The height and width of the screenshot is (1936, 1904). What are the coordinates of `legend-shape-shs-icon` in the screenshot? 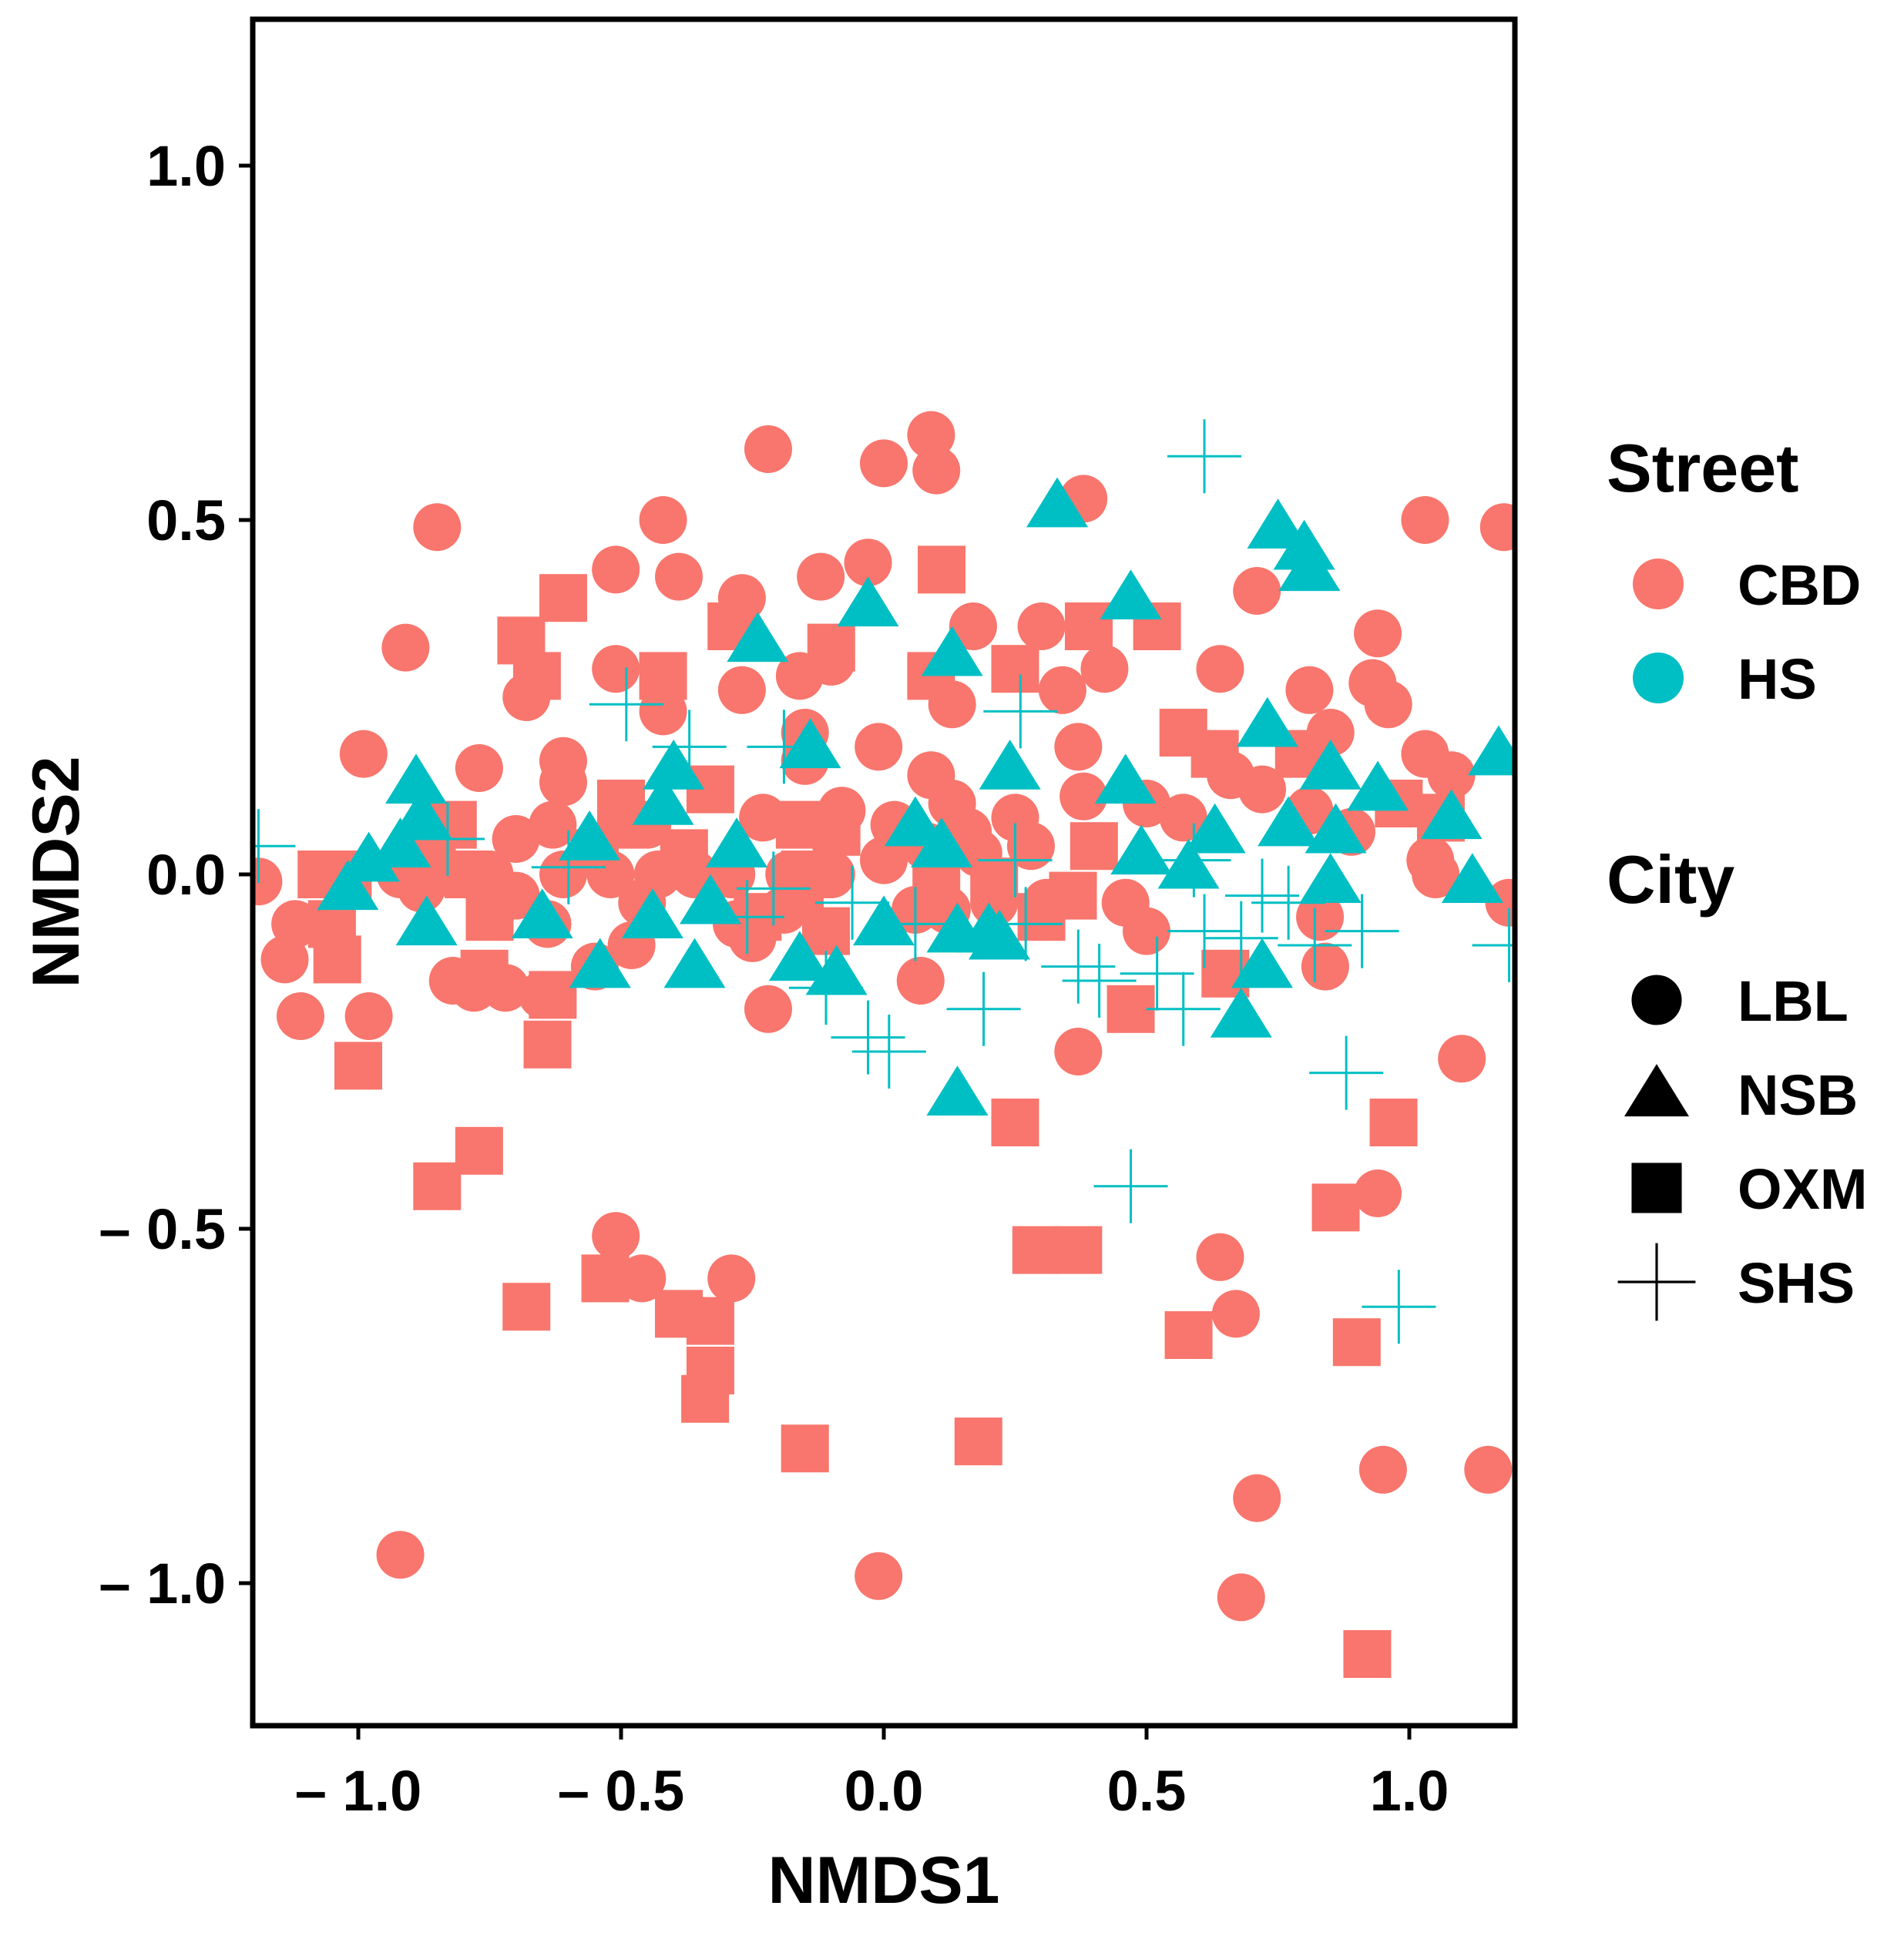 It's located at (1656, 1282).